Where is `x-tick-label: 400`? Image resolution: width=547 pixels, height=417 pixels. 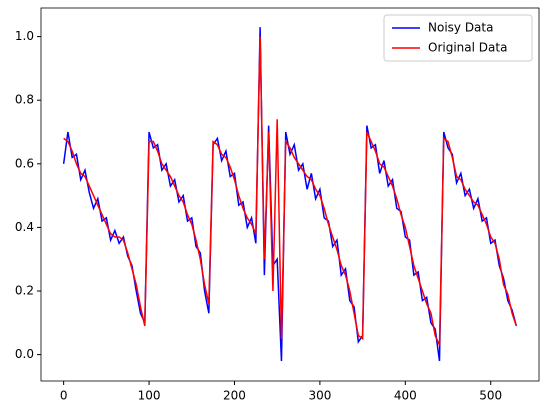 x-tick-label: 400 is located at coordinates (405, 396).